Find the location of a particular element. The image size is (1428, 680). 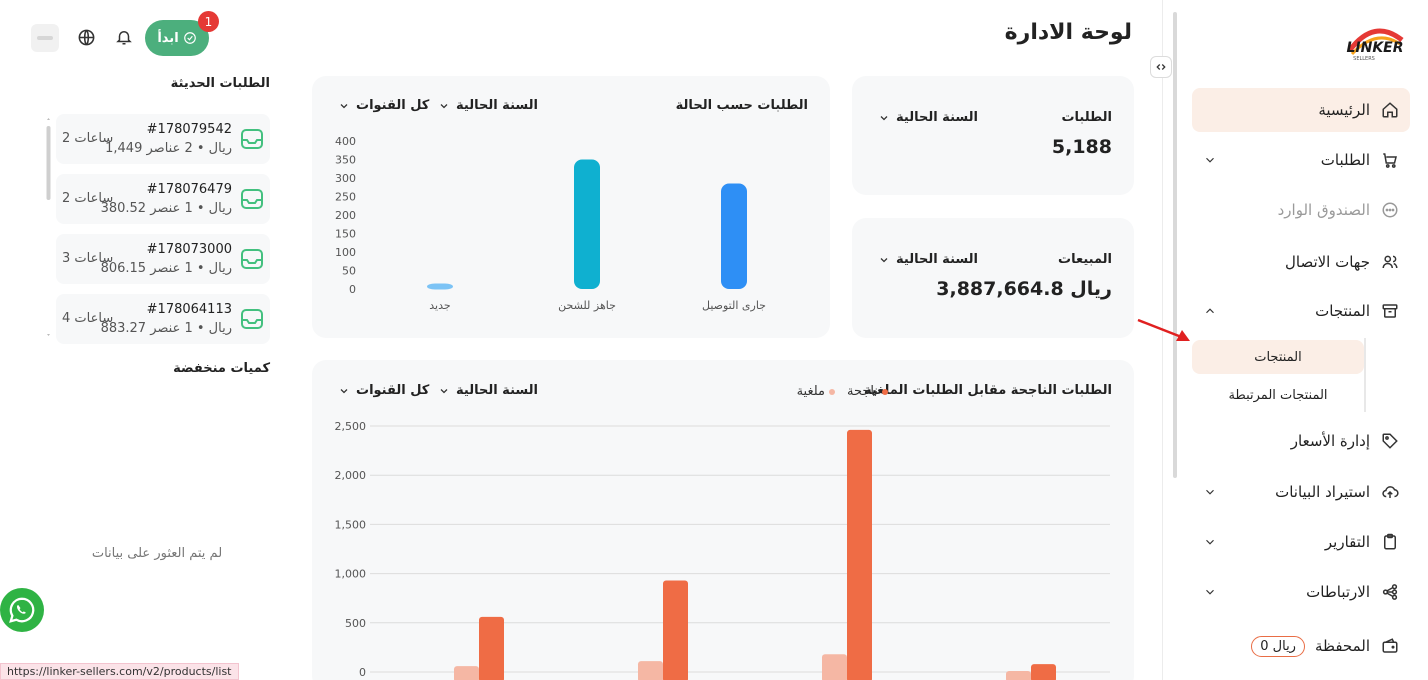

sidebar-item-home: الرئيسية is located at coordinates (1301, 110).